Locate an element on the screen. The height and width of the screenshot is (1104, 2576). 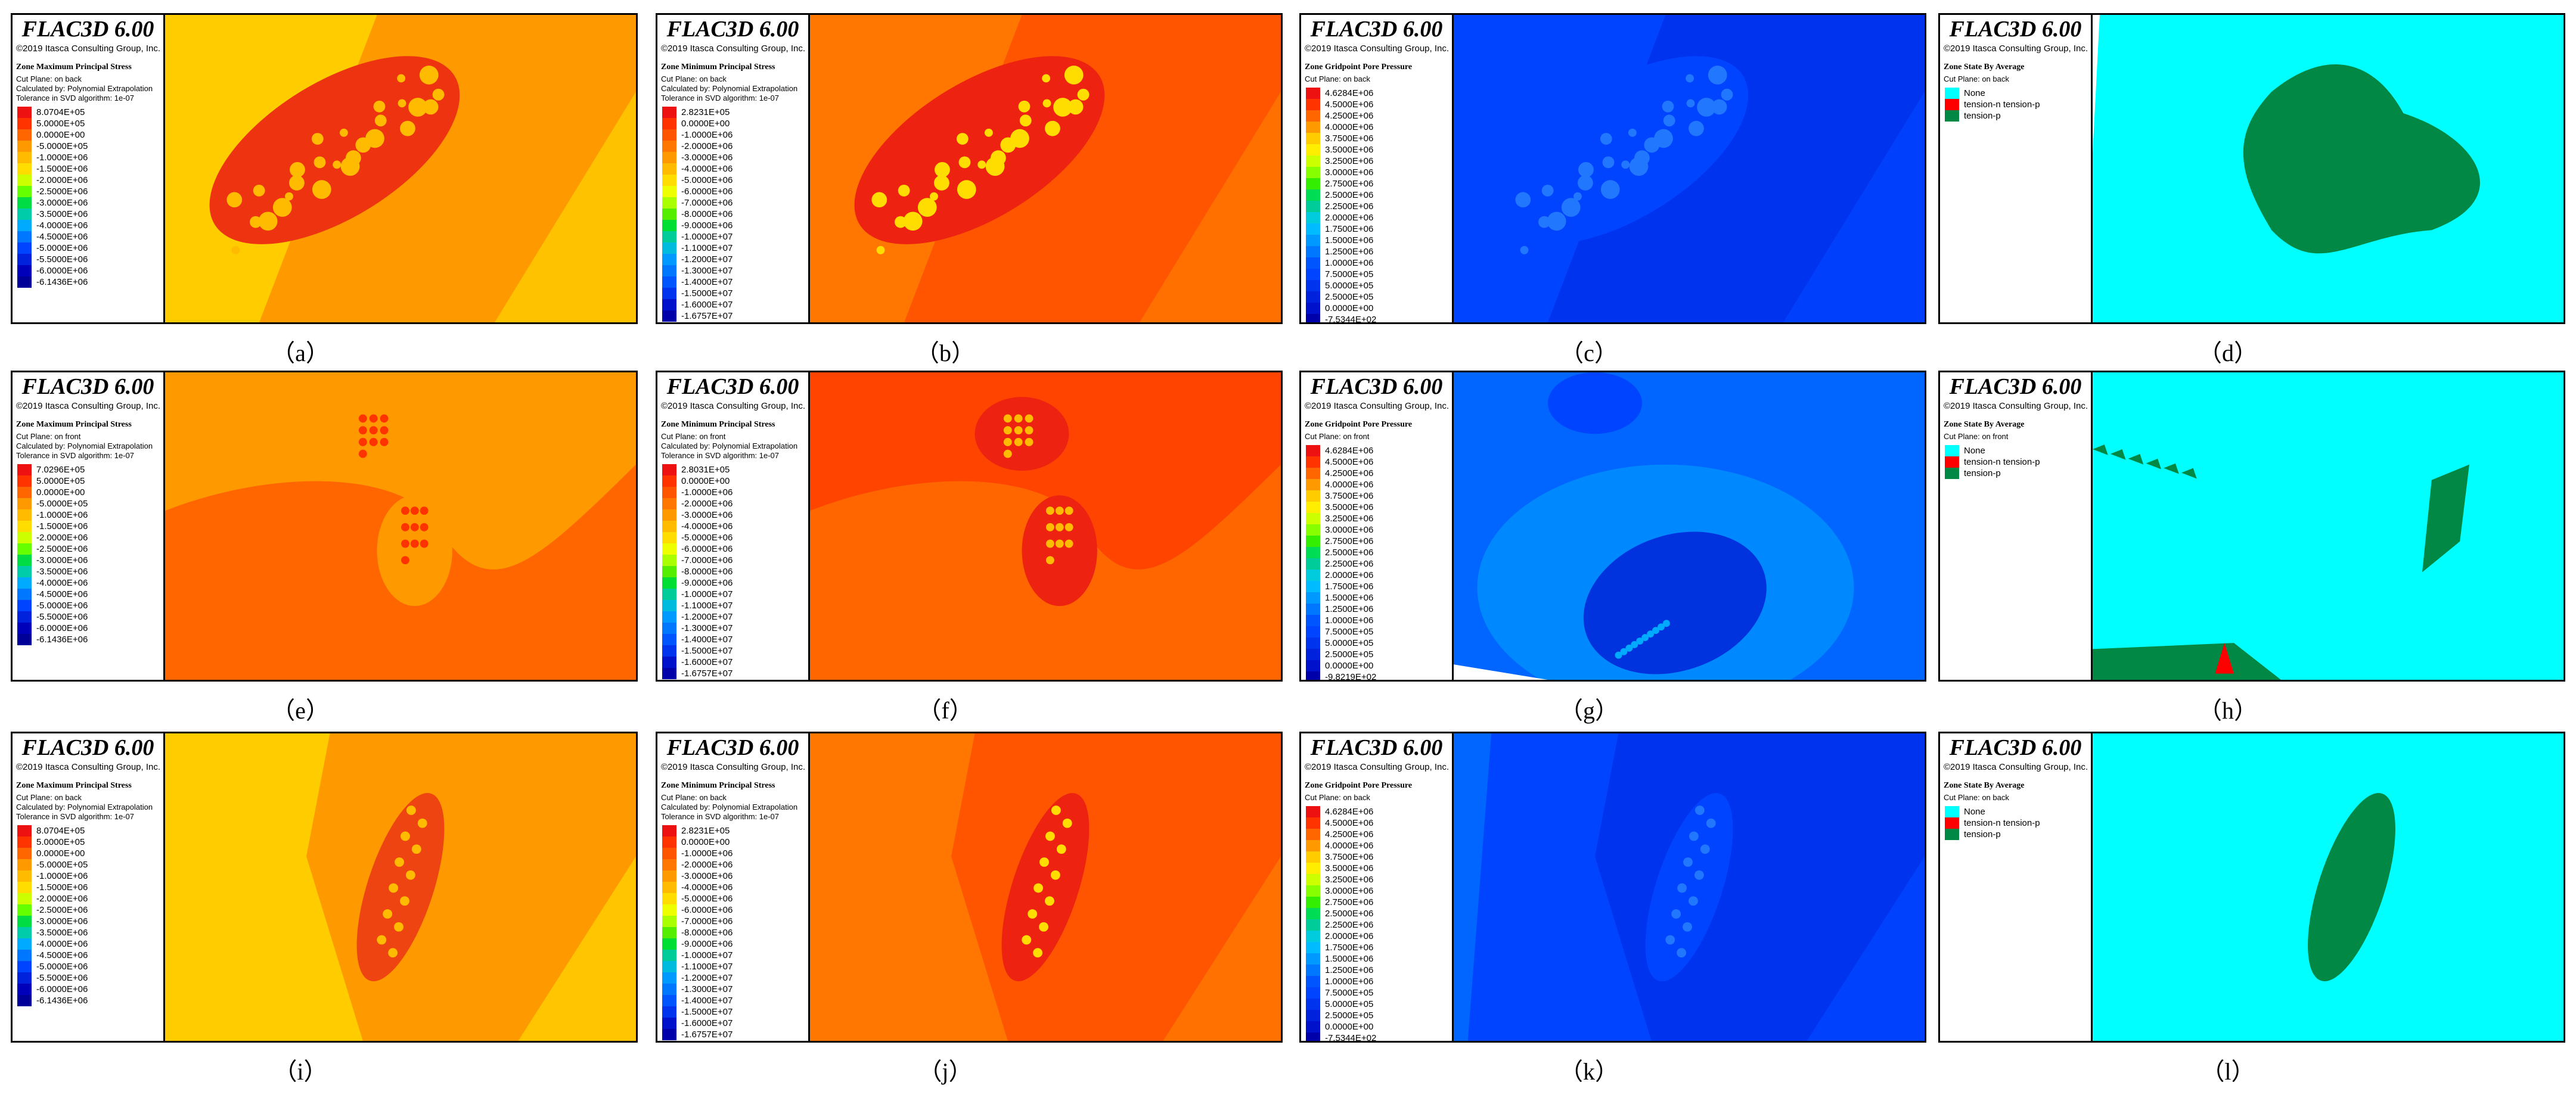
legend-label: -5.5000E+06 is located at coordinates (62, 259).